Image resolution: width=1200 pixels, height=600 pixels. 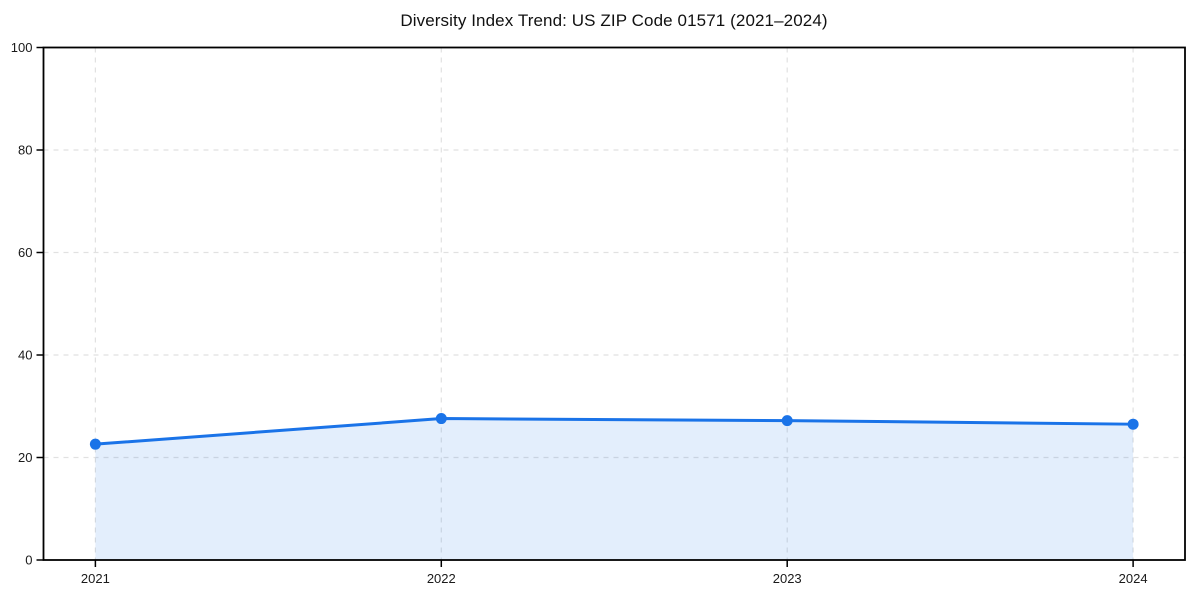 What do you see at coordinates (1133, 578) in the screenshot?
I see `x-axis-tick-label: 2024` at bounding box center [1133, 578].